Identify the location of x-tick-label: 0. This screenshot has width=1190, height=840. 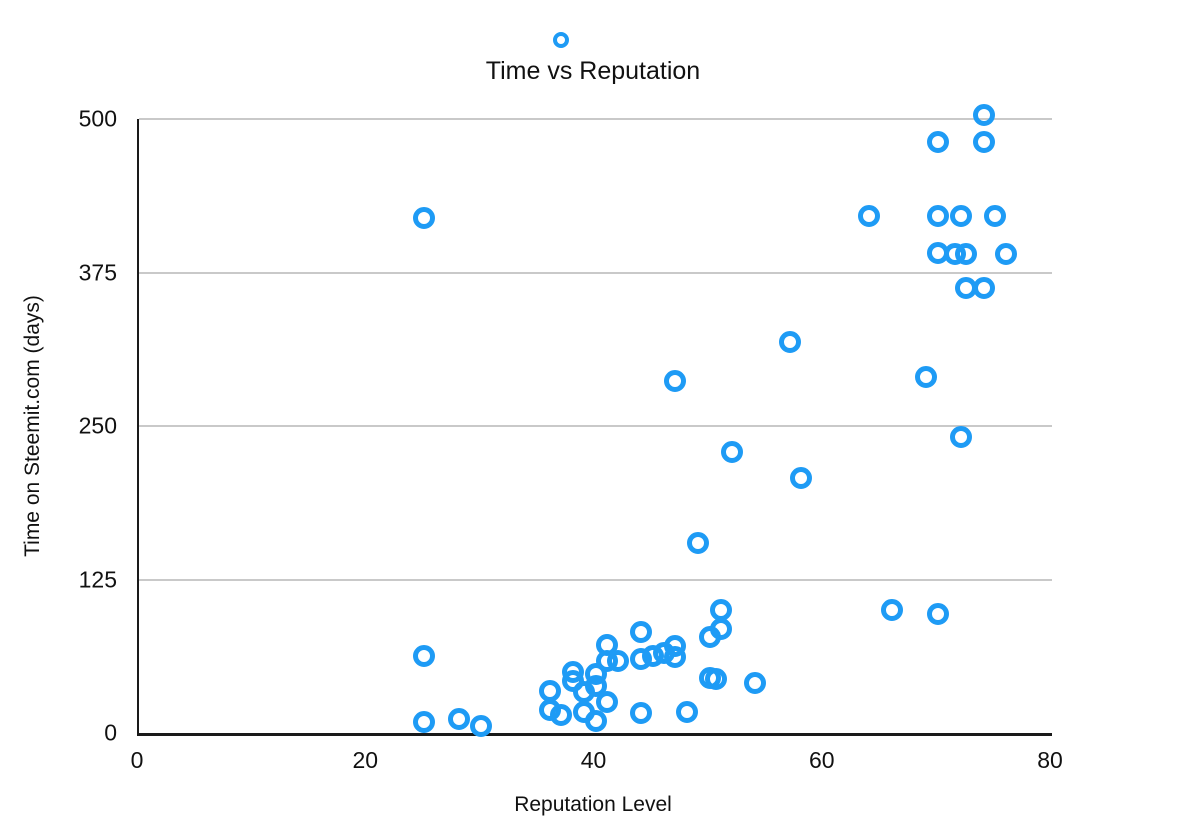
(137, 760).